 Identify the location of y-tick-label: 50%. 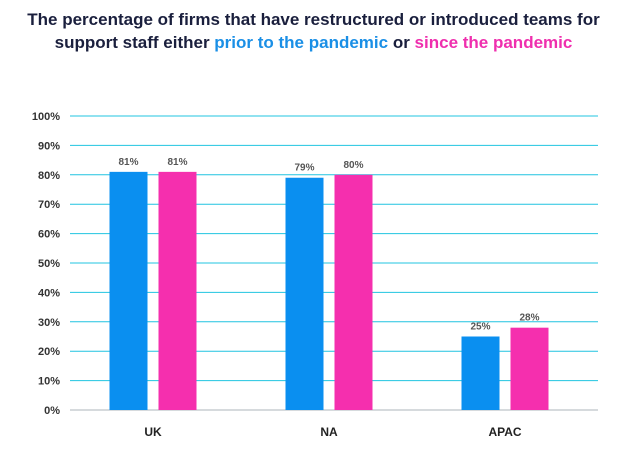
(49, 264).